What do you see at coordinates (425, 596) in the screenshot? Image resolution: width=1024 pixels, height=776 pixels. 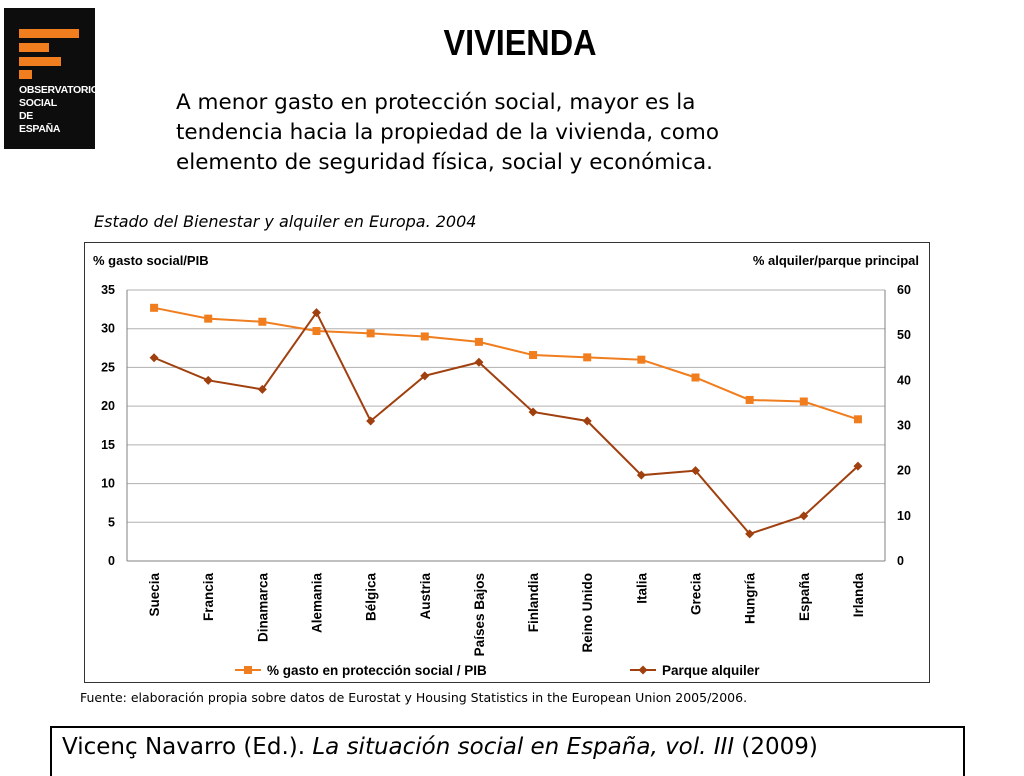 I see `x-tick-label: Austria` at bounding box center [425, 596].